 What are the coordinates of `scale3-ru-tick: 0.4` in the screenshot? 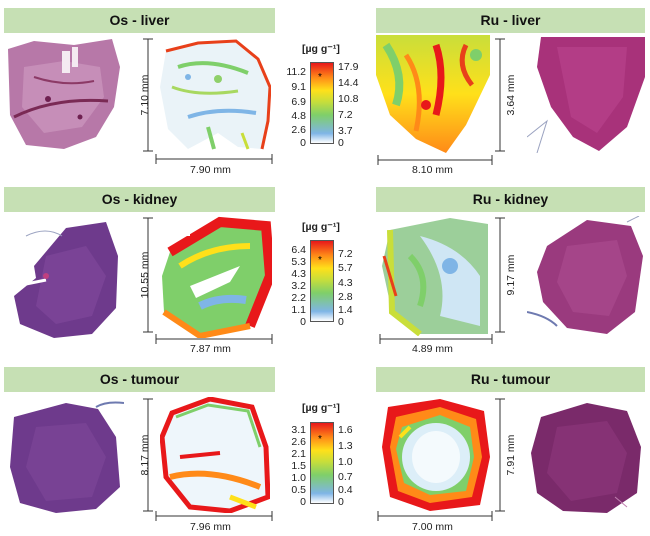 It's located at (345, 490).